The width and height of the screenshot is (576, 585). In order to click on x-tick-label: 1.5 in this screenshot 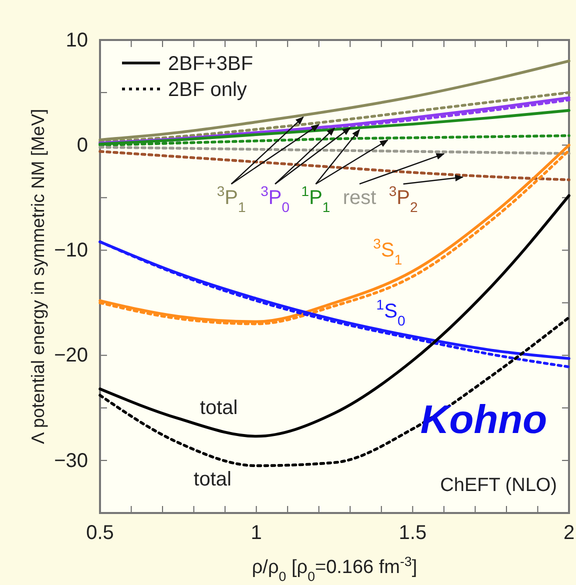, I will do `click(412, 533)`.